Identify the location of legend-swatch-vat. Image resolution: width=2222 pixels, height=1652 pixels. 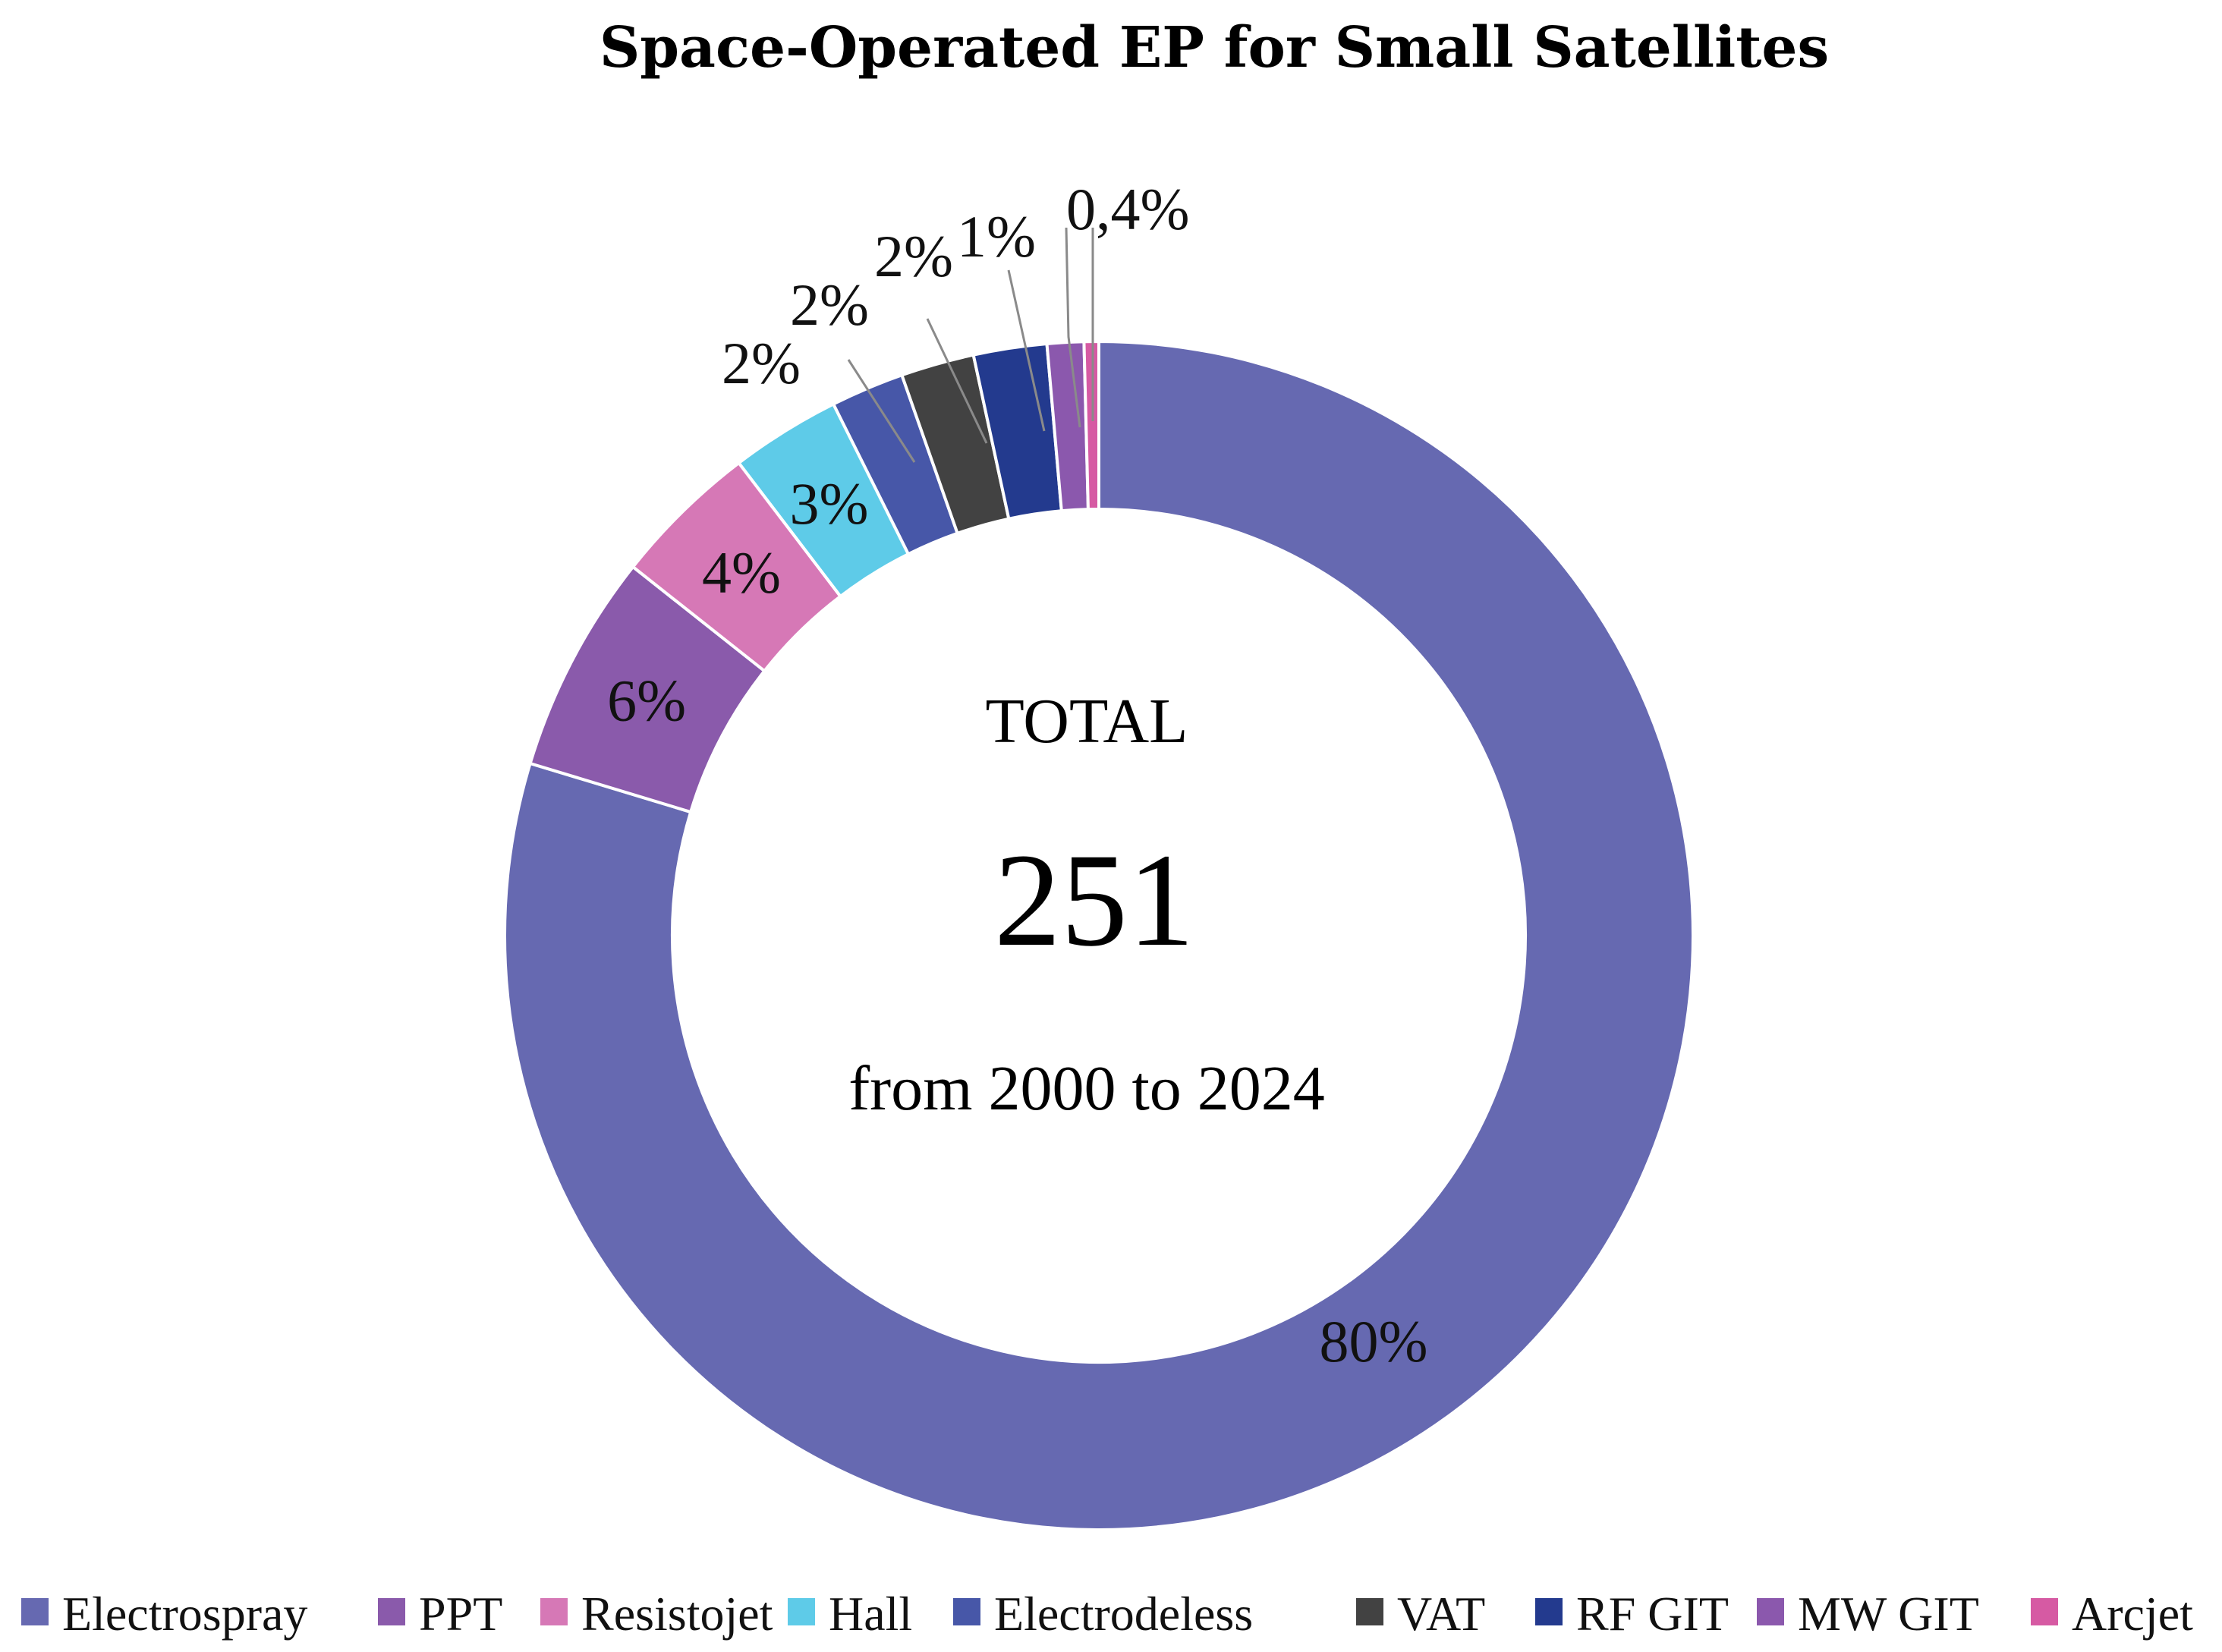
(1369, 1611).